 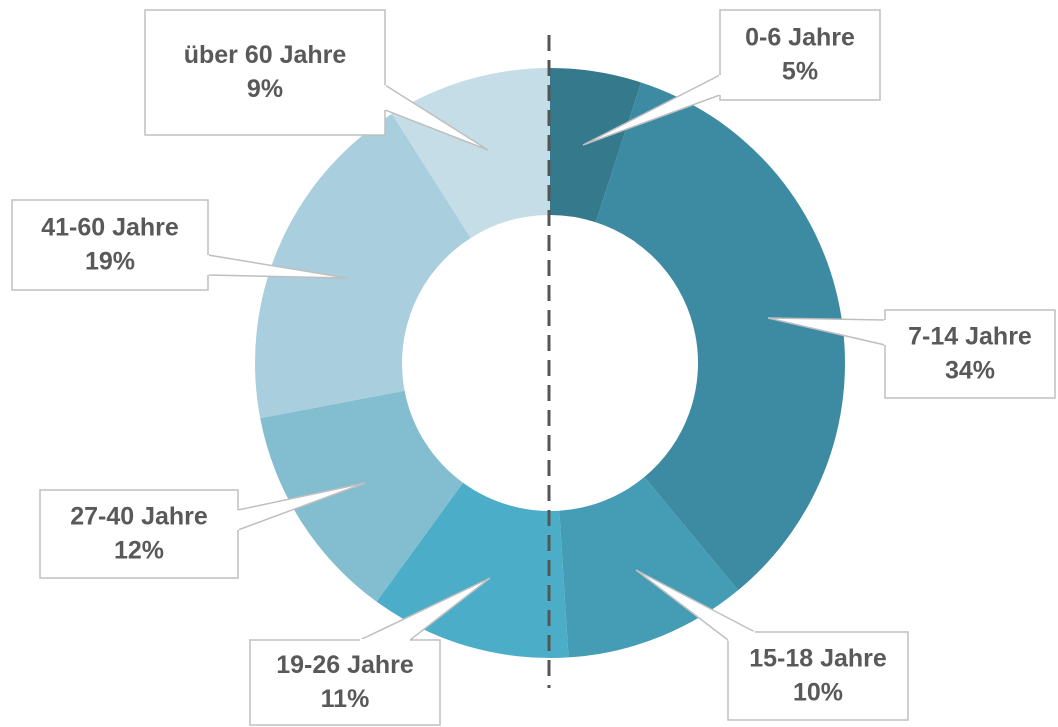 I want to click on value-label: 9%, so click(x=265, y=89).